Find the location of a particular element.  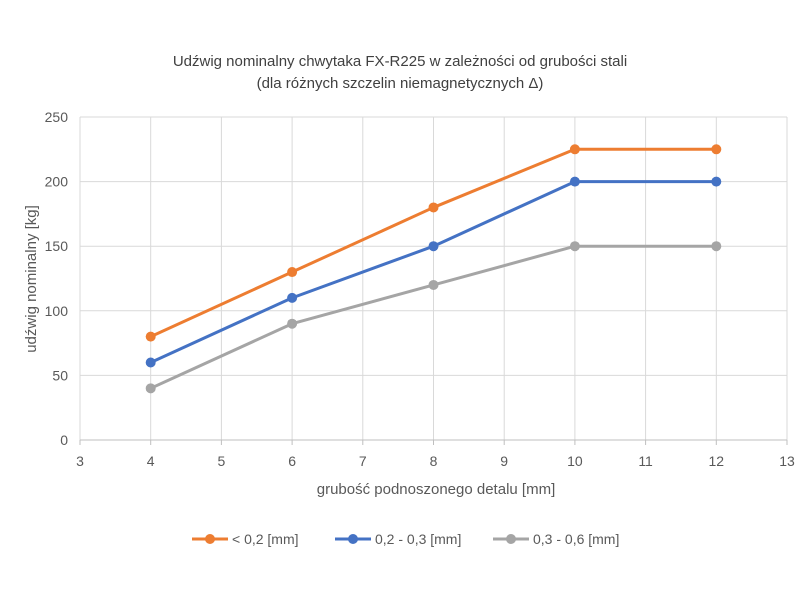

x-tick-label: 8 is located at coordinates (434, 461).